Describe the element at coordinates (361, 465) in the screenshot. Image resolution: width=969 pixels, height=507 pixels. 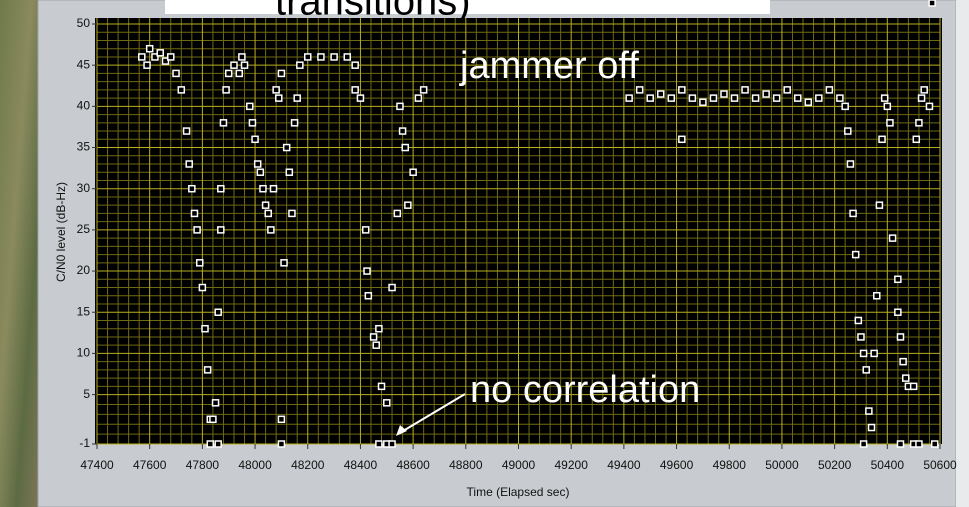
I see `x-tick-label: 48400` at that location.